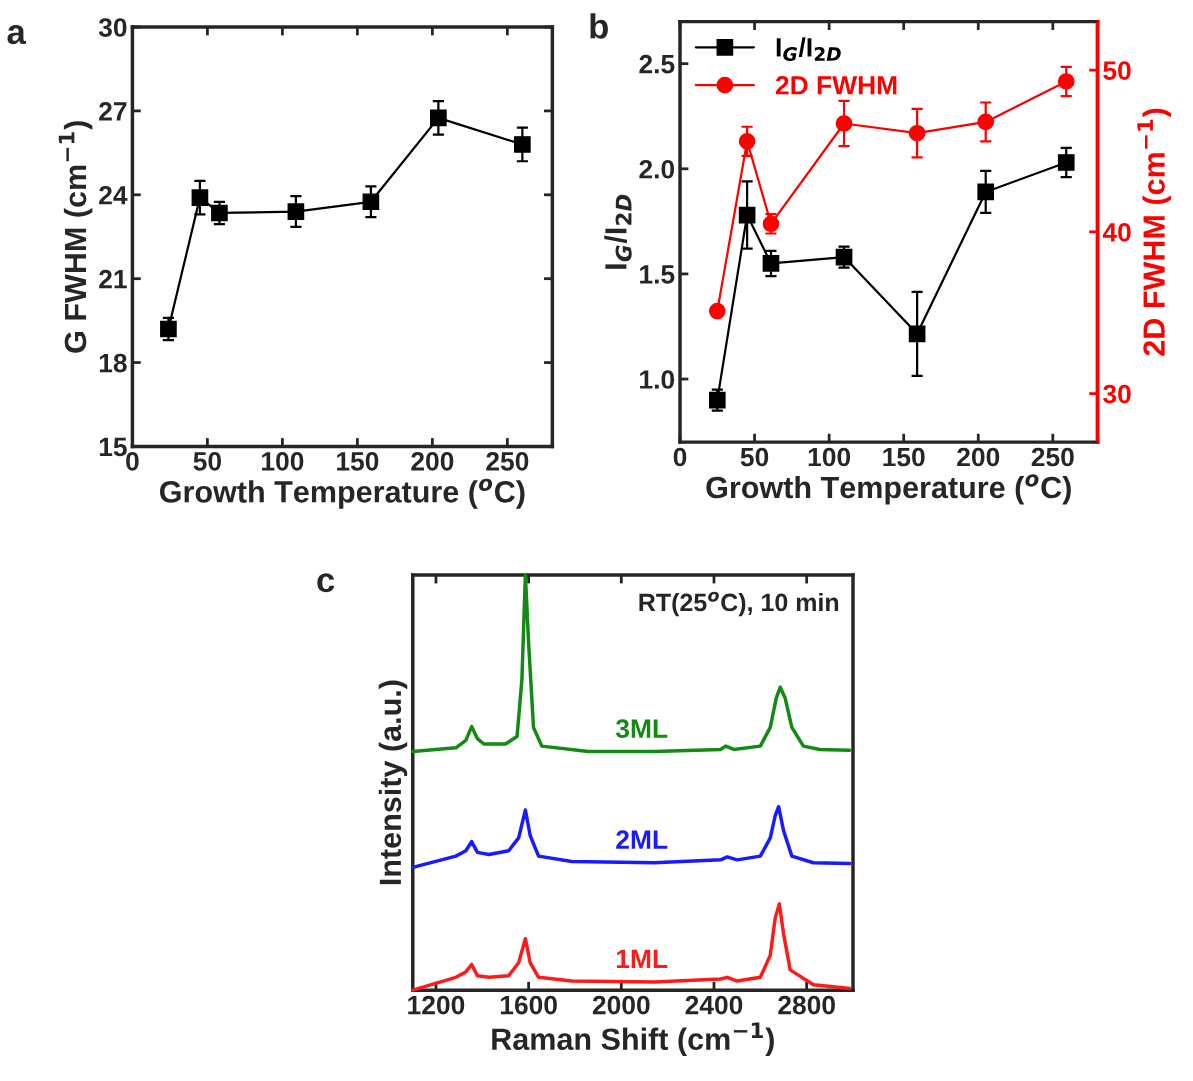 The image size is (1193, 1081). Describe the element at coordinates (113, 279) in the screenshot. I see `y-tick-label: 21` at that location.